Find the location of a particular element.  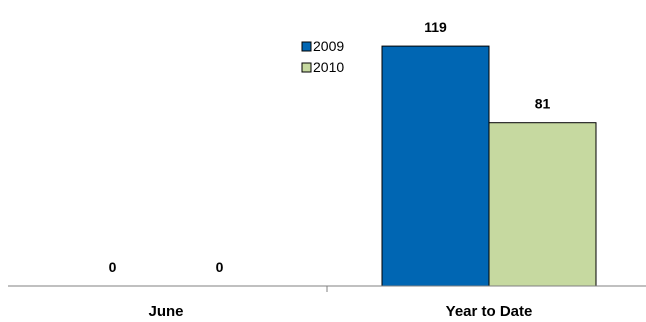

data-label-2010-year-to-date: 81 is located at coordinates (543, 104).